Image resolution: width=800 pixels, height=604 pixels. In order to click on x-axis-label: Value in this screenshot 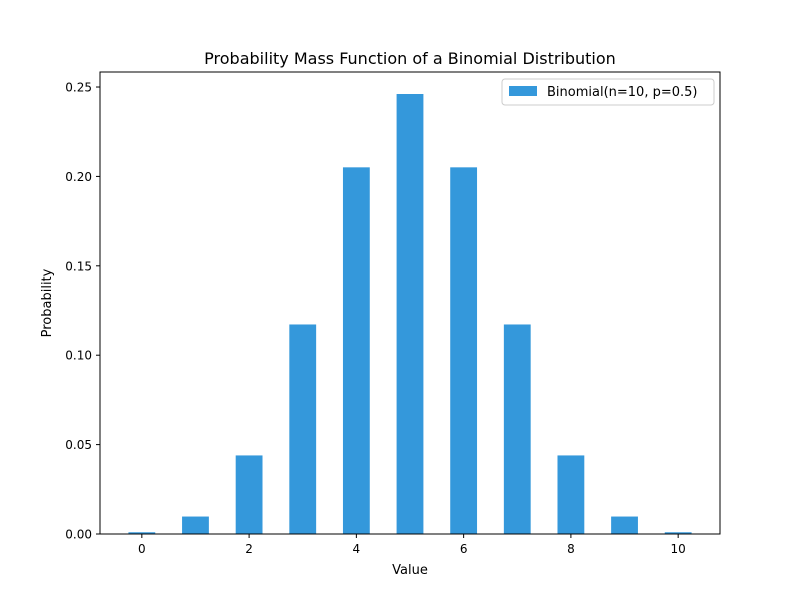, I will do `click(410, 570)`.